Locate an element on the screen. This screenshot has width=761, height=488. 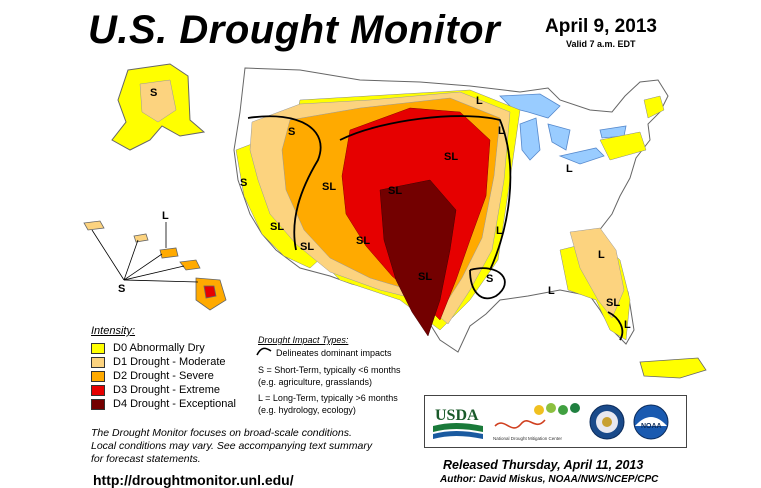
label-se-l: L is located at coordinates (601, 255).